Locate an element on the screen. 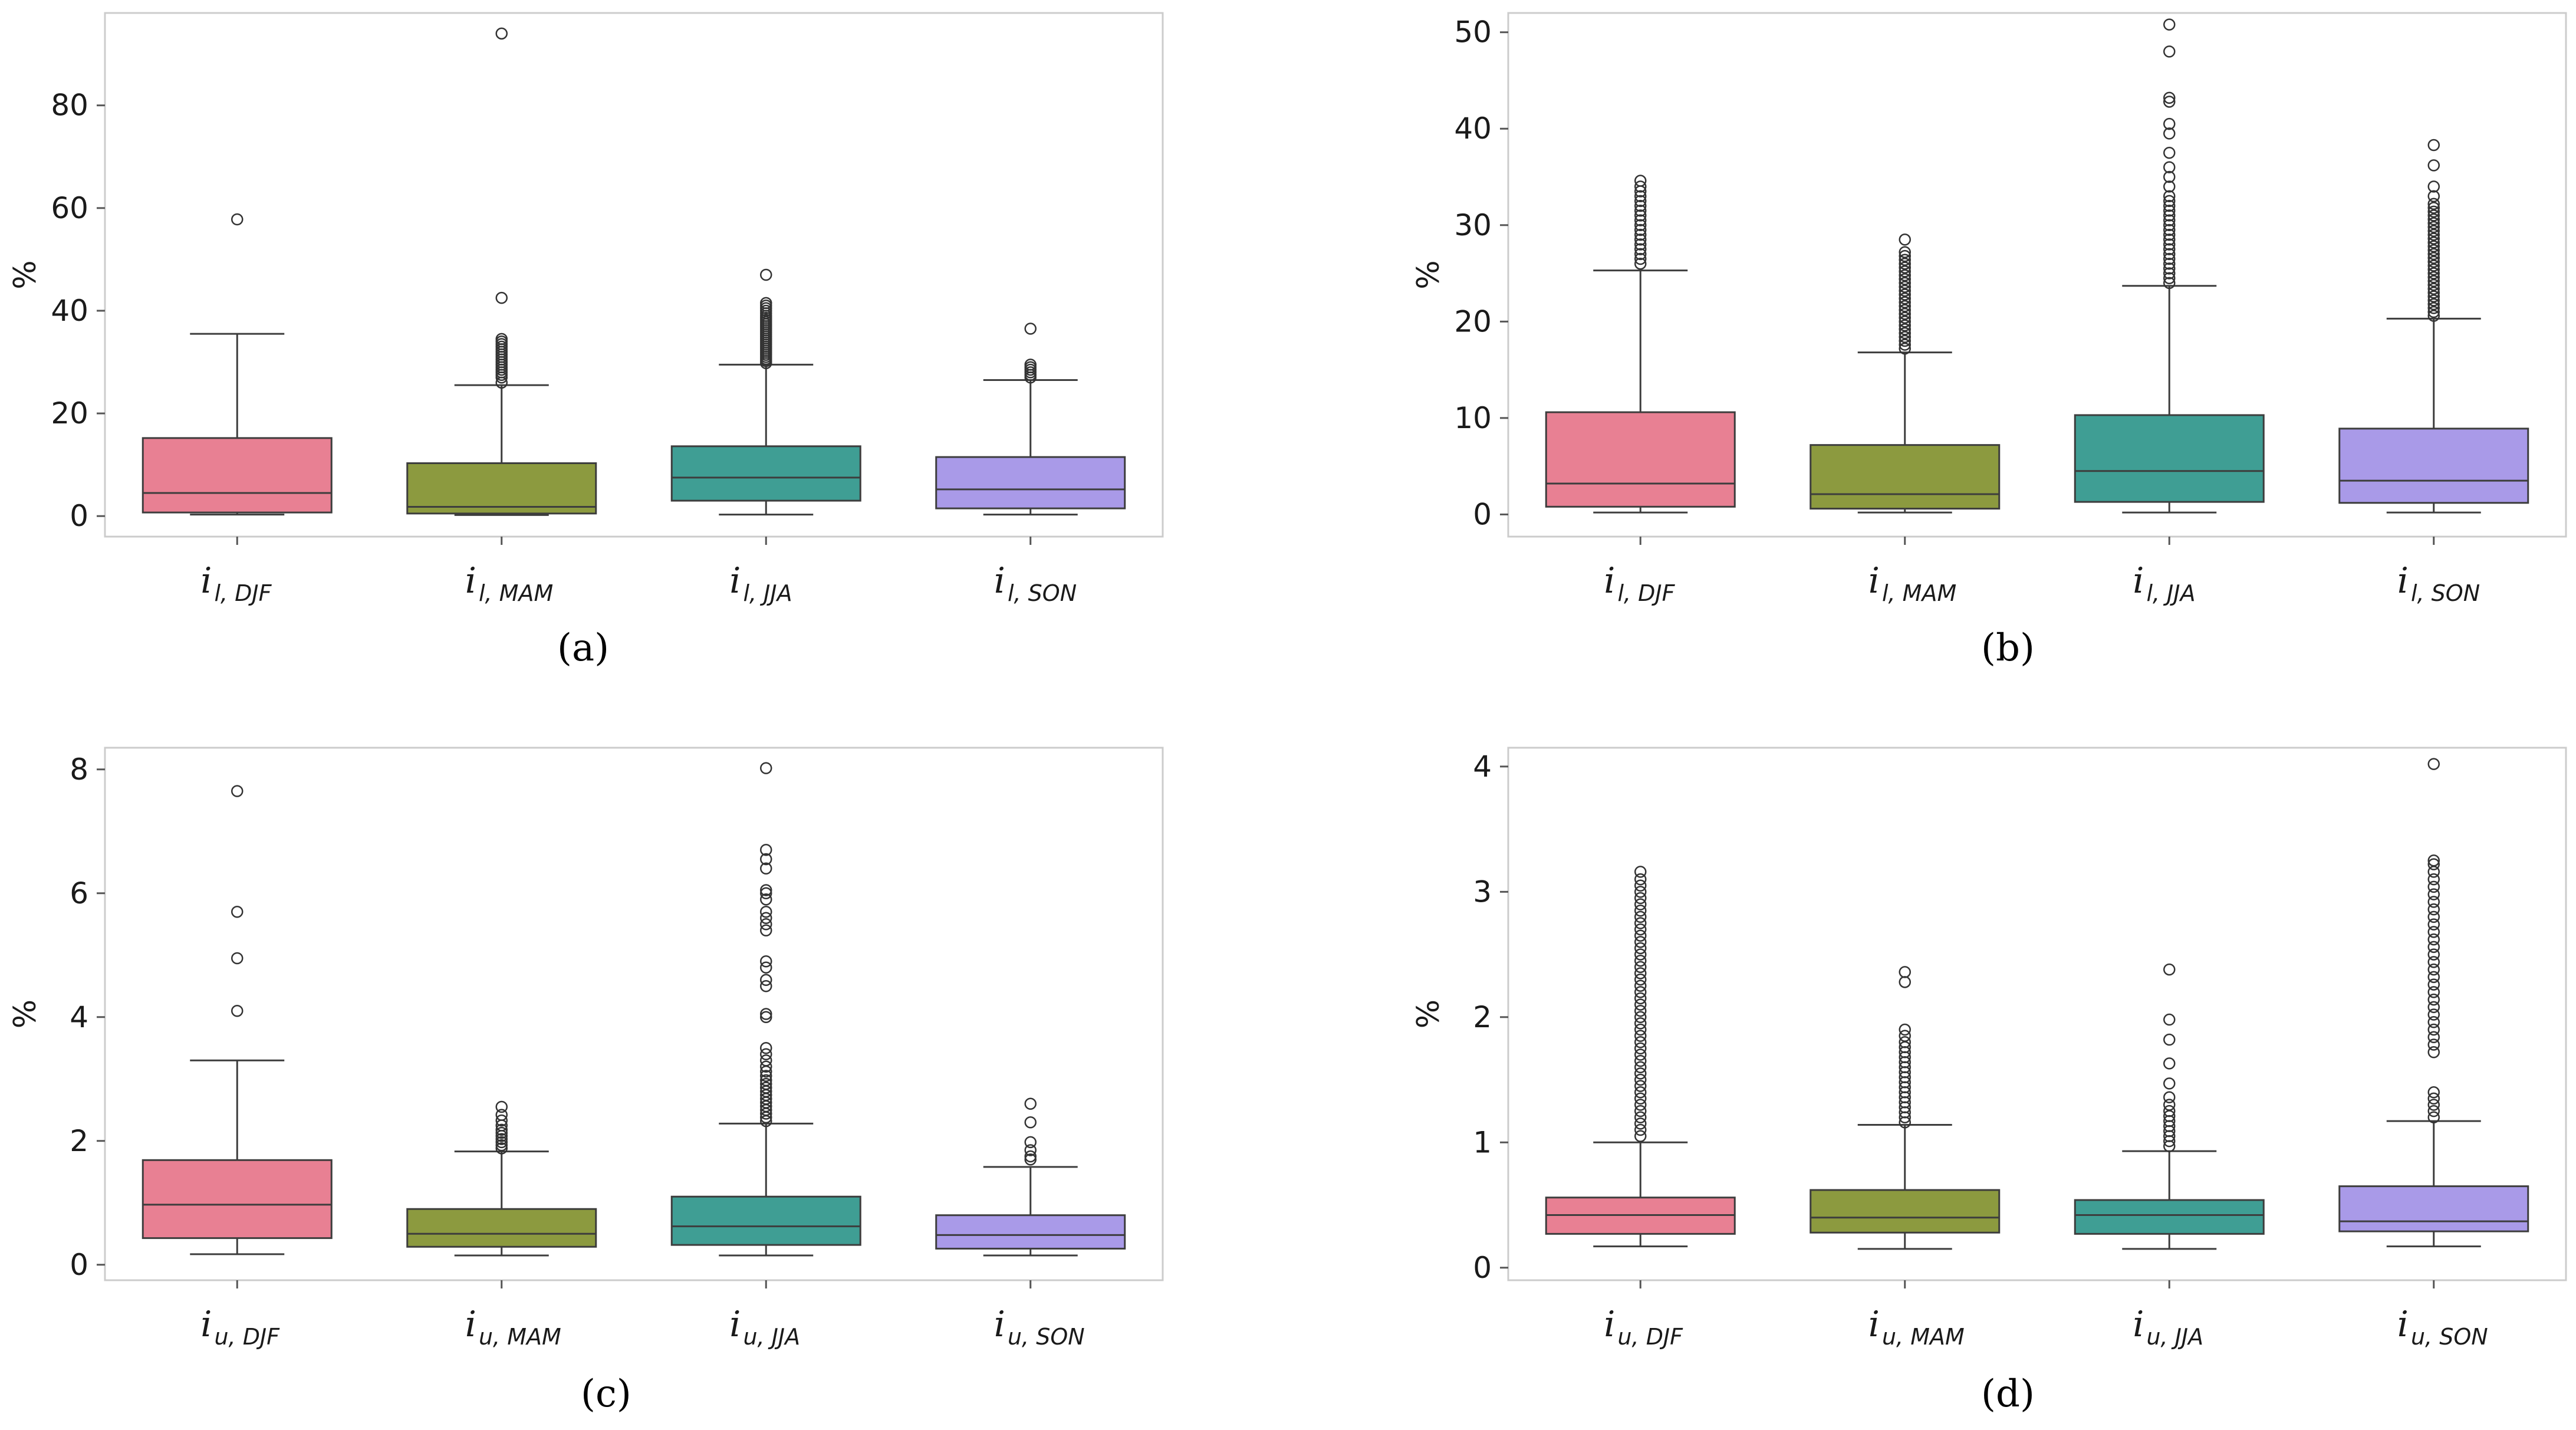 The image size is (2576, 1430). x-tick-label: i u, JJA is located at coordinates (764, 1327).